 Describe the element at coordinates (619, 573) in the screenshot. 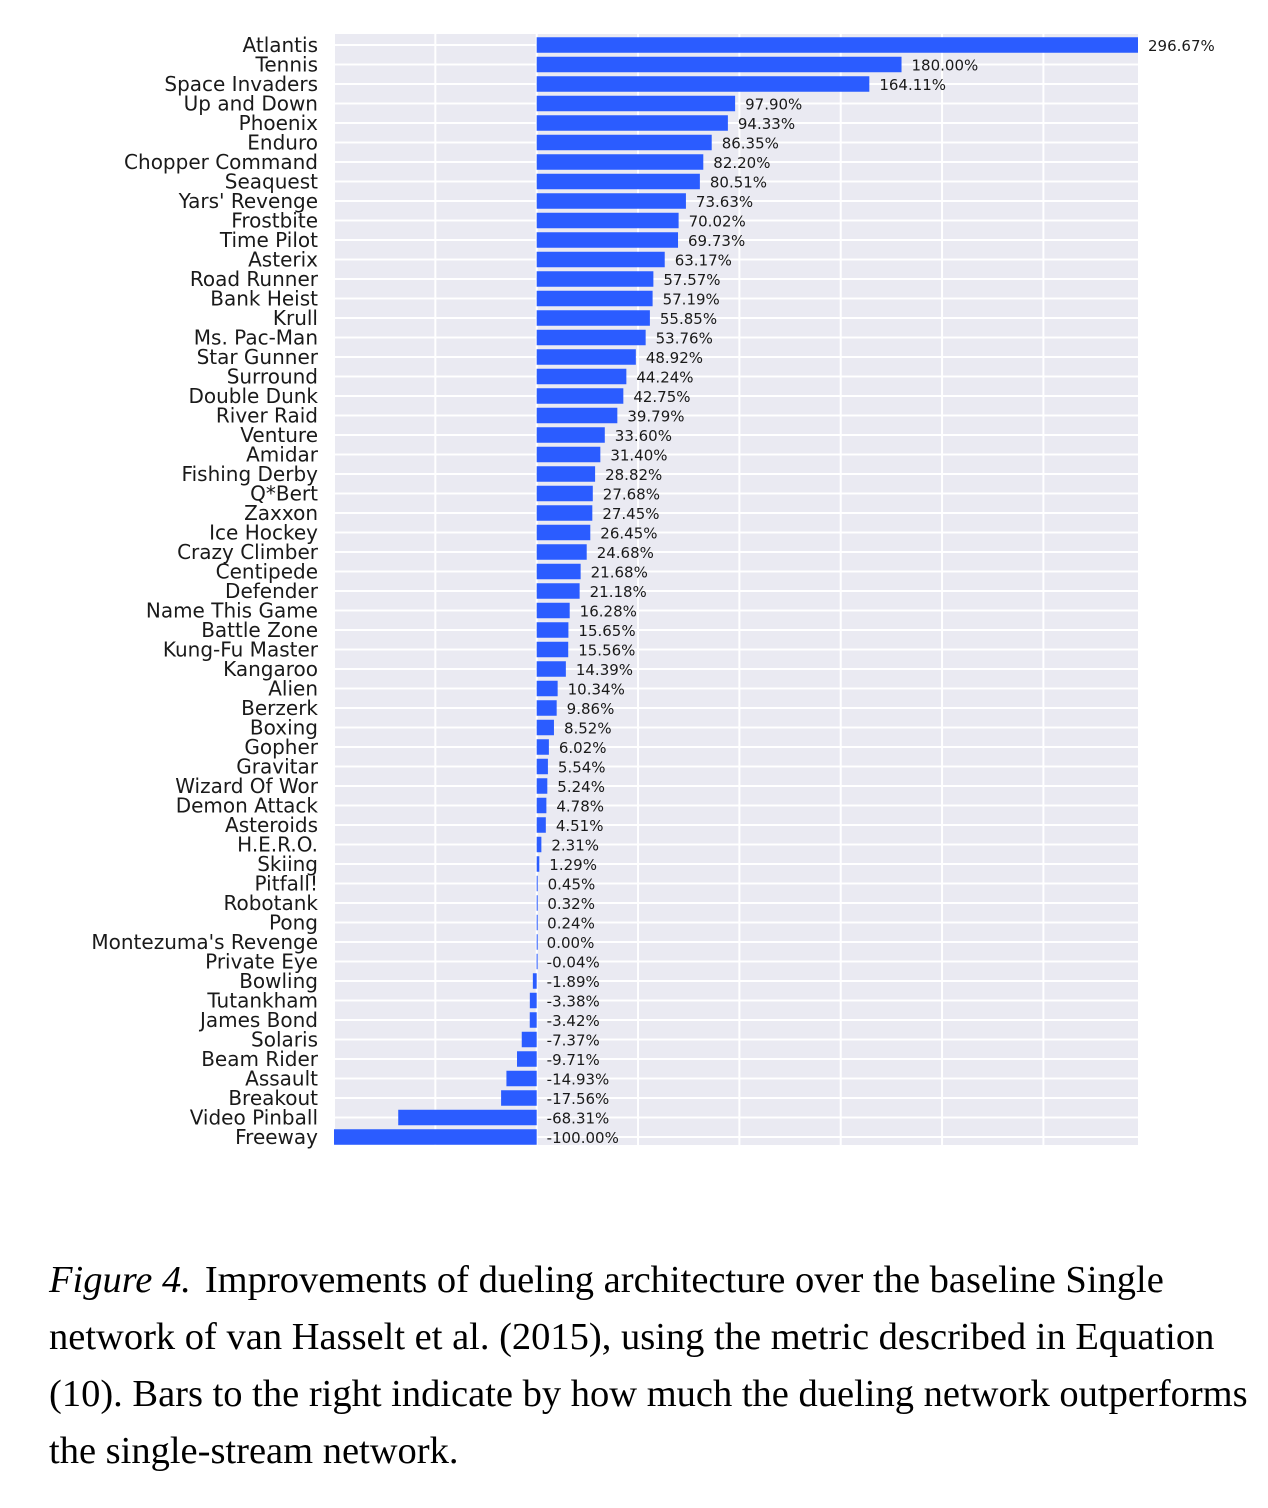

I see `value-label: 21.68%` at that location.